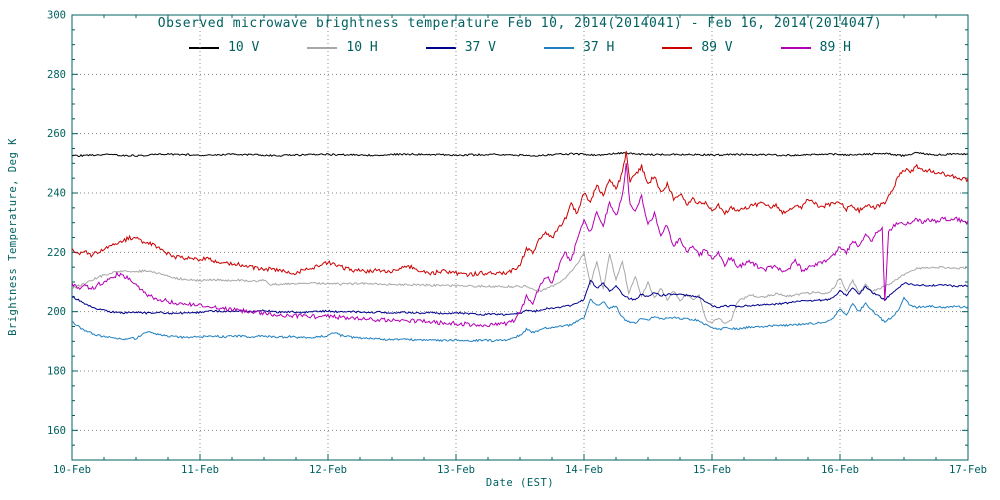 Image resolution: width=1000 pixels, height=500 pixels. Describe the element at coordinates (460, 47) in the screenshot. I see `legend-entry-37-v: 37 V` at that location.